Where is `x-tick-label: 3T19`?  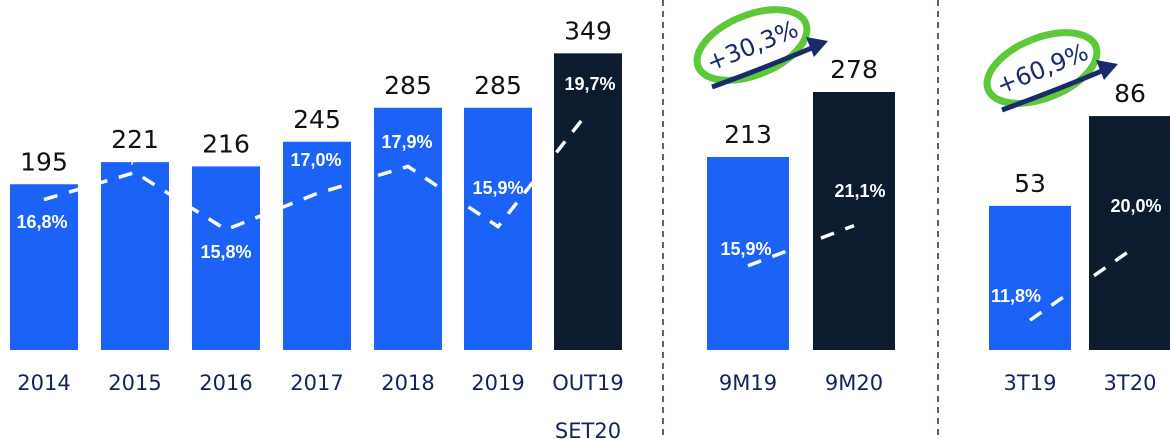
x-tick-label: 3T19 is located at coordinates (1030, 383).